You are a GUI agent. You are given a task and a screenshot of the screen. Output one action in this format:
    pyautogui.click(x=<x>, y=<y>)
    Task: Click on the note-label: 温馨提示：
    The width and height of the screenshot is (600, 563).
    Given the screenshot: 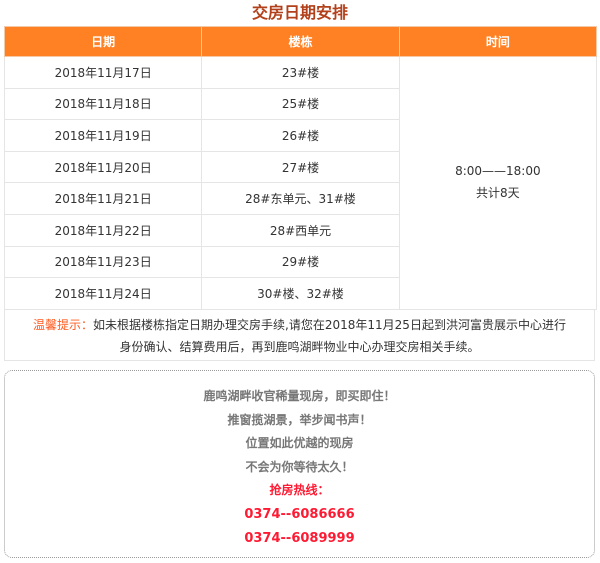 What is the action you would take?
    pyautogui.click(x=63, y=325)
    